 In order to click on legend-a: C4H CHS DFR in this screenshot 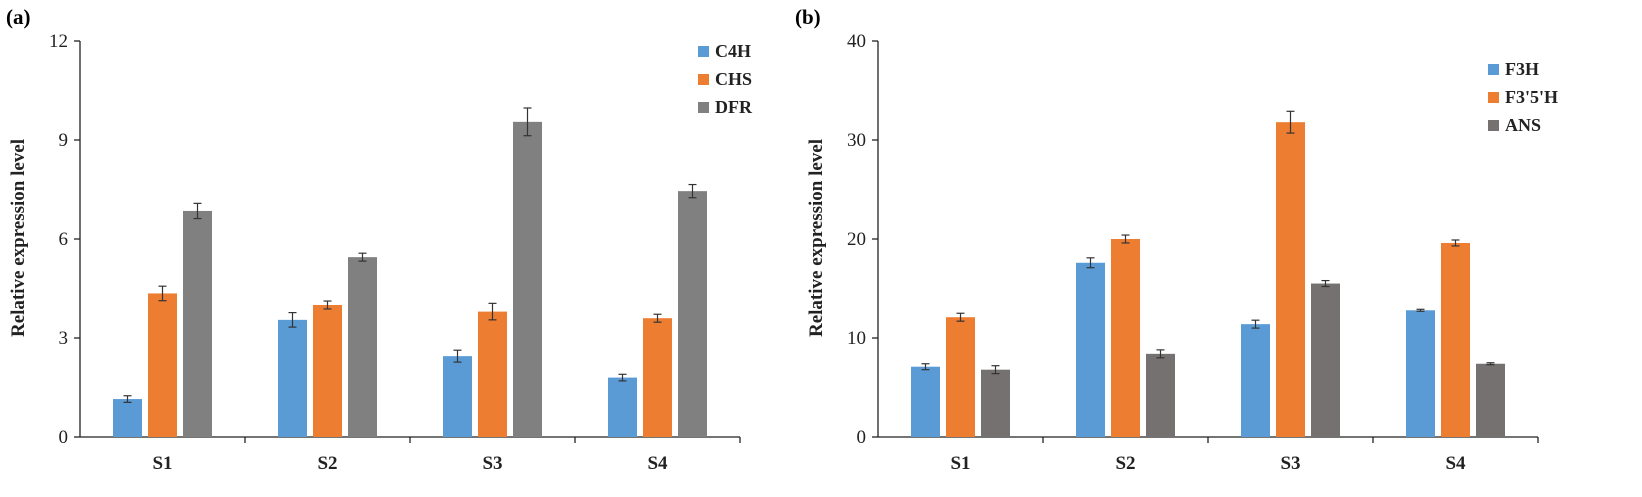, I will do `click(725, 79)`.